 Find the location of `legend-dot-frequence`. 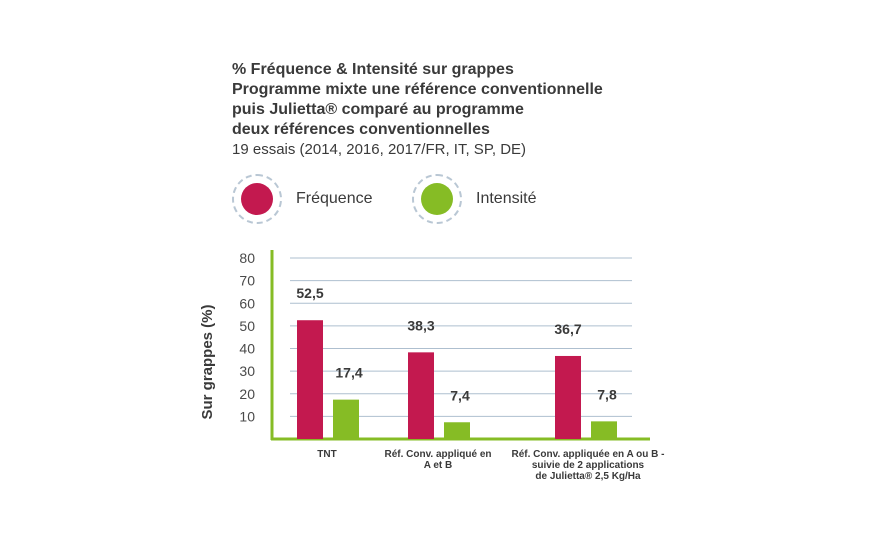

legend-dot-frequence is located at coordinates (257, 199).